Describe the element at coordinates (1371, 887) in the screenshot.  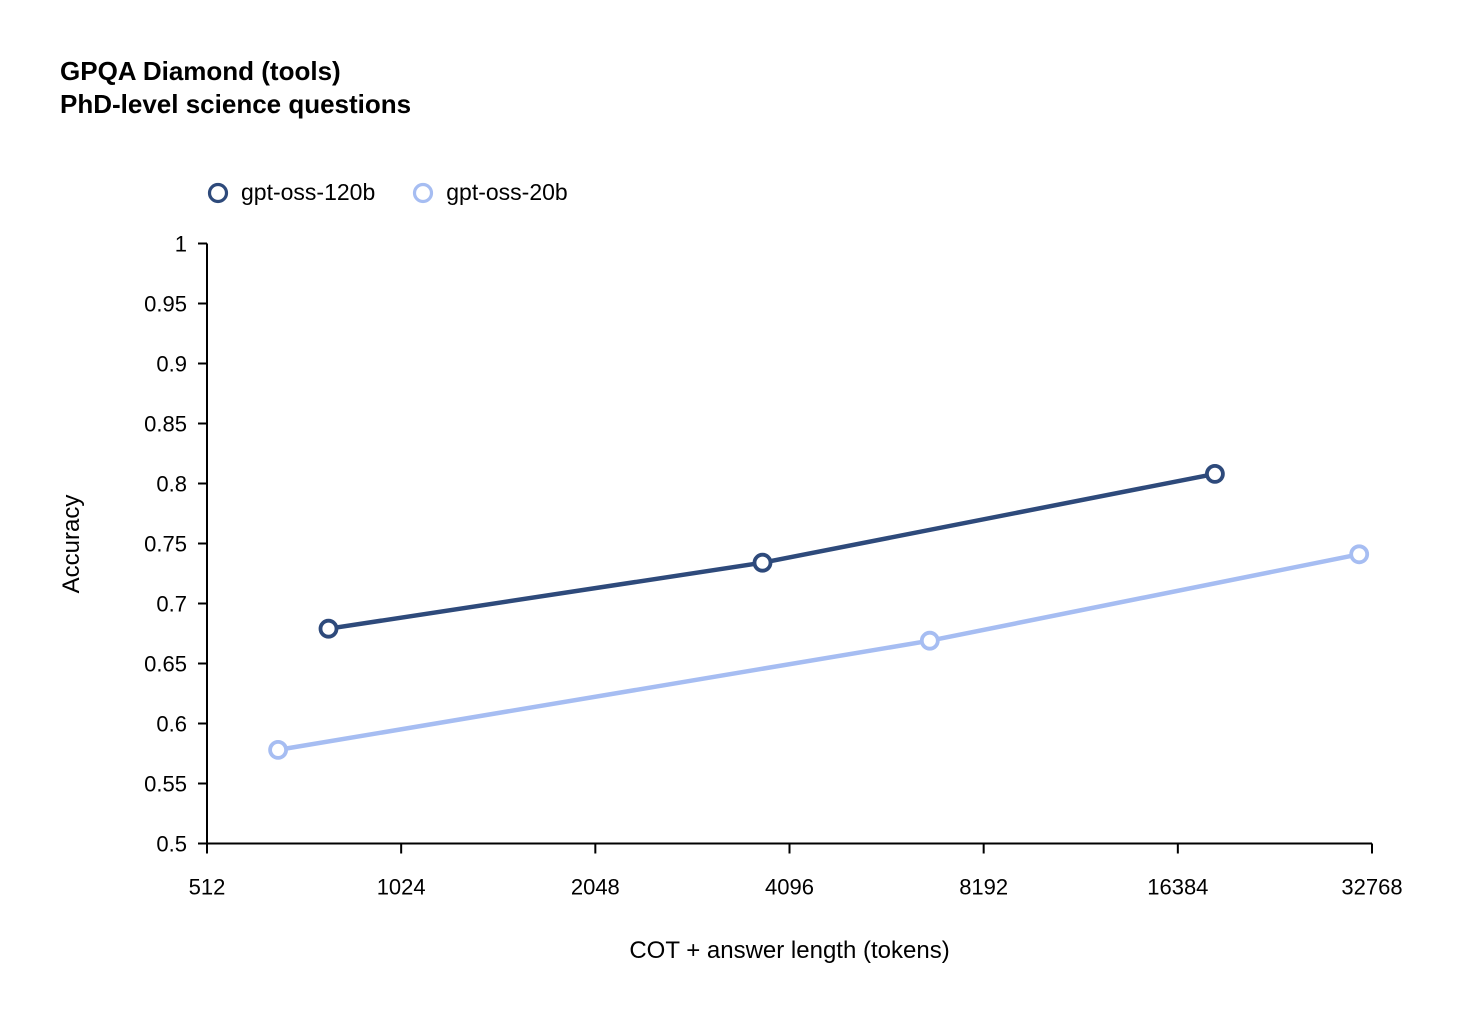
I see `x-tick-label: 32768` at that location.